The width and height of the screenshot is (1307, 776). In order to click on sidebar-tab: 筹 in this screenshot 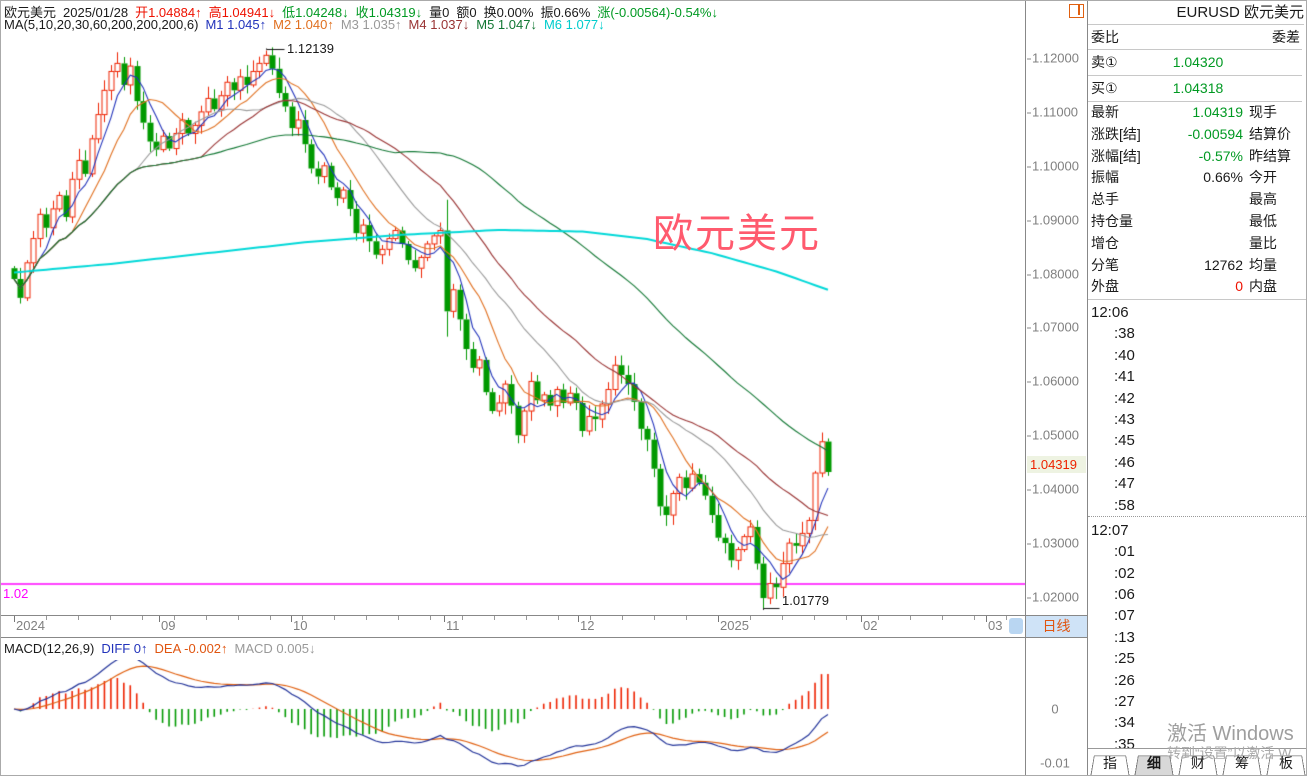, I will do `click(1242, 762)`.